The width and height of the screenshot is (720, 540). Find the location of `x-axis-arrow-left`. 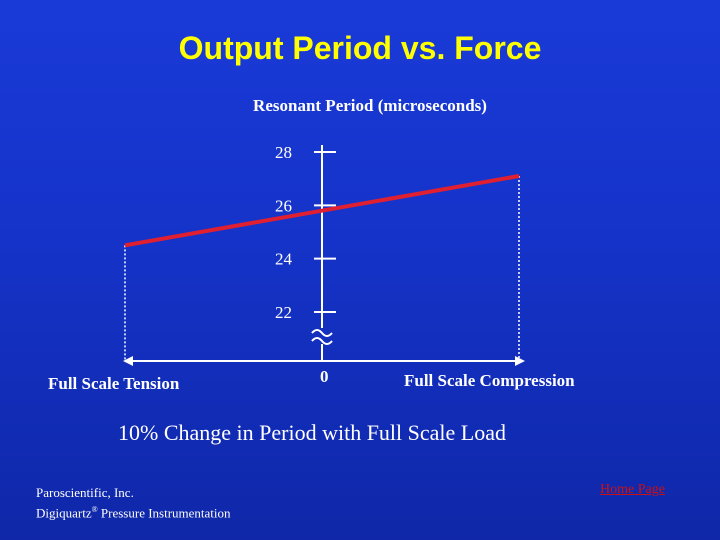

x-axis-arrow-left is located at coordinates (128, 361).